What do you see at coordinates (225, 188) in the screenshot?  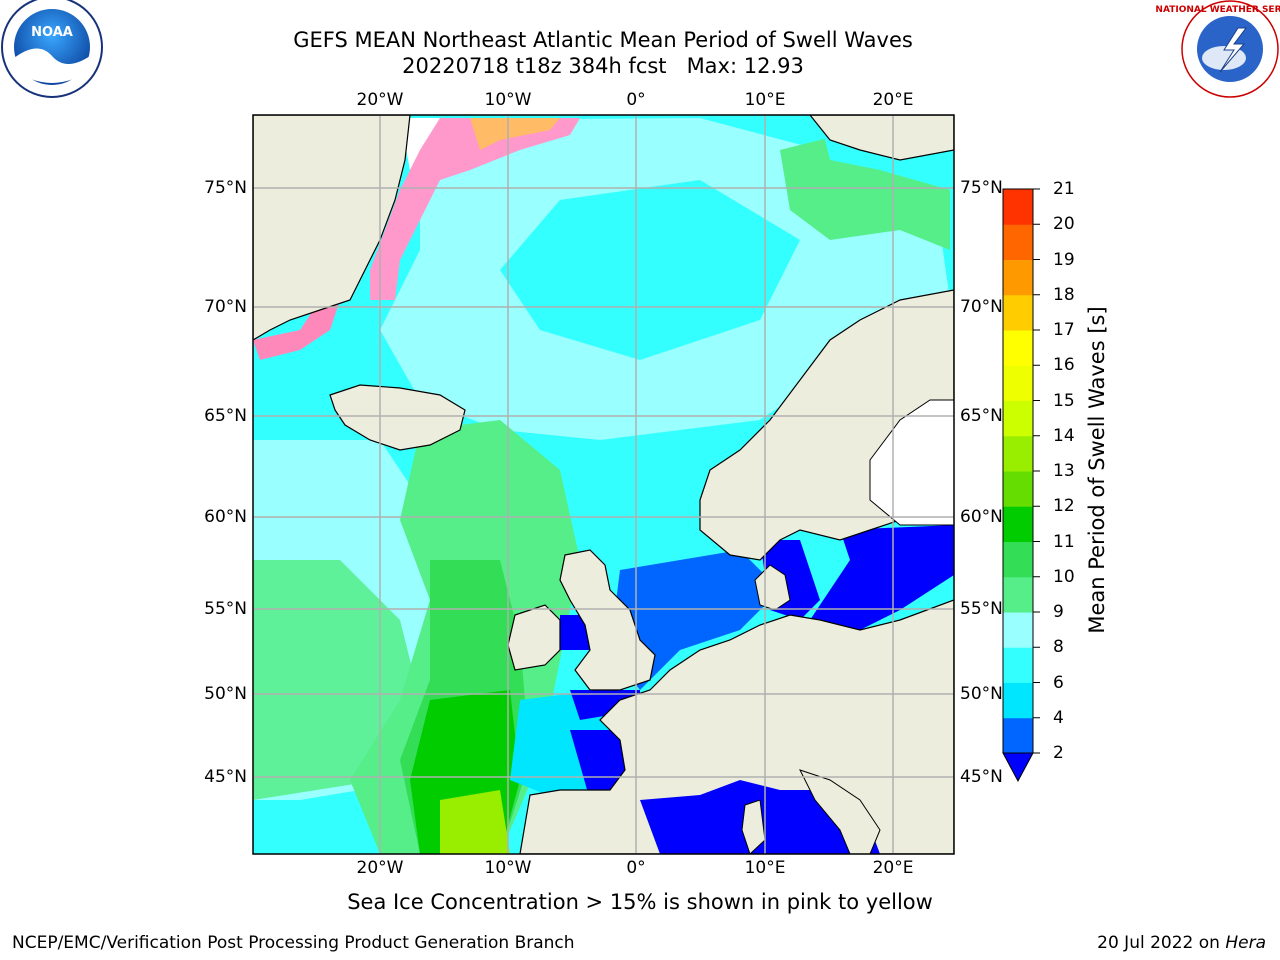 I see `lat-label-left-75n: 75°N` at bounding box center [225, 188].